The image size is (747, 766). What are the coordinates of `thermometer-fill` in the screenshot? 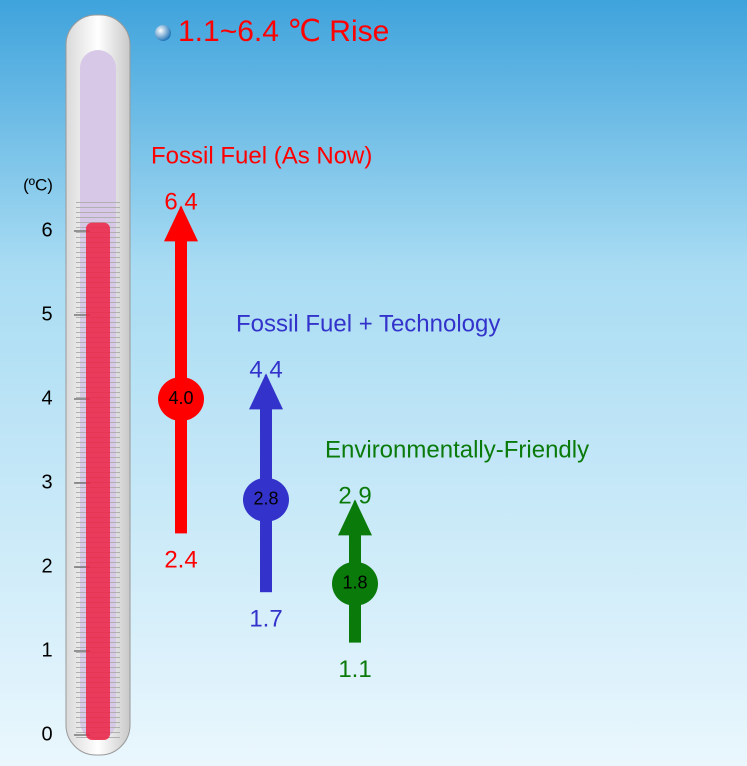 It's located at (98, 481).